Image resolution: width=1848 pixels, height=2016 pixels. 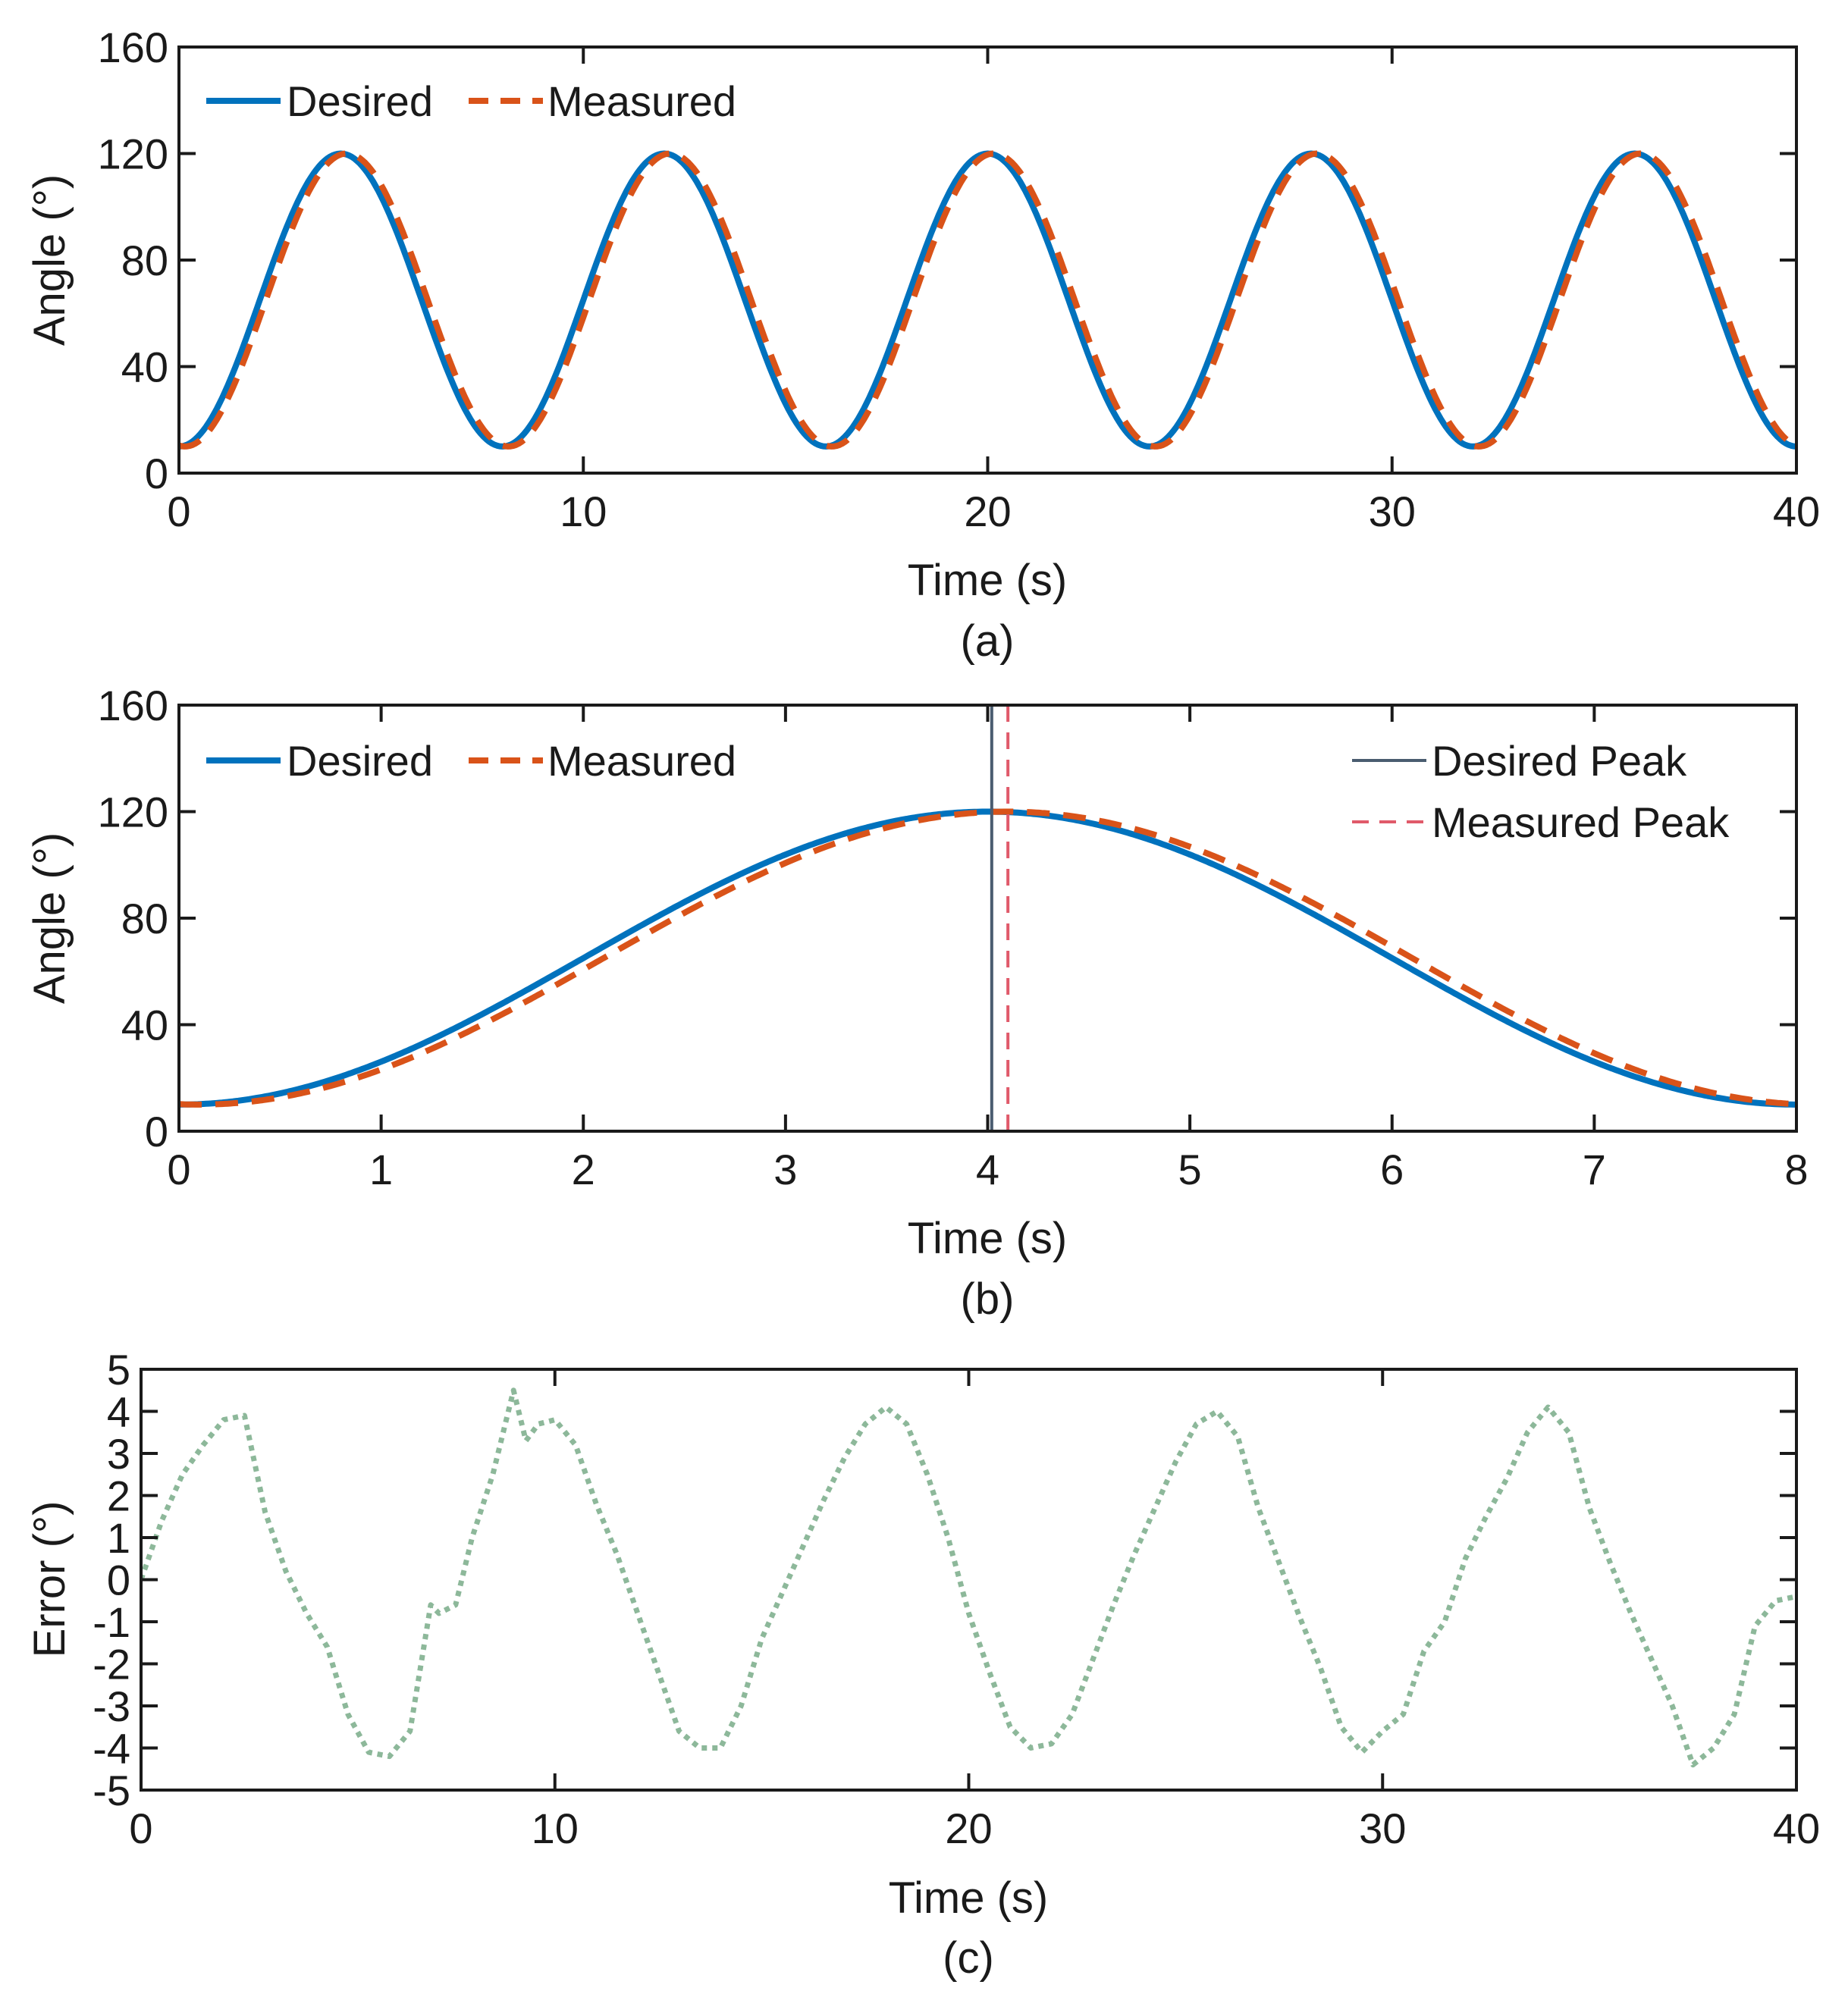 What do you see at coordinates (1796, 1169) in the screenshot?
I see `x-tick-label: 8` at bounding box center [1796, 1169].